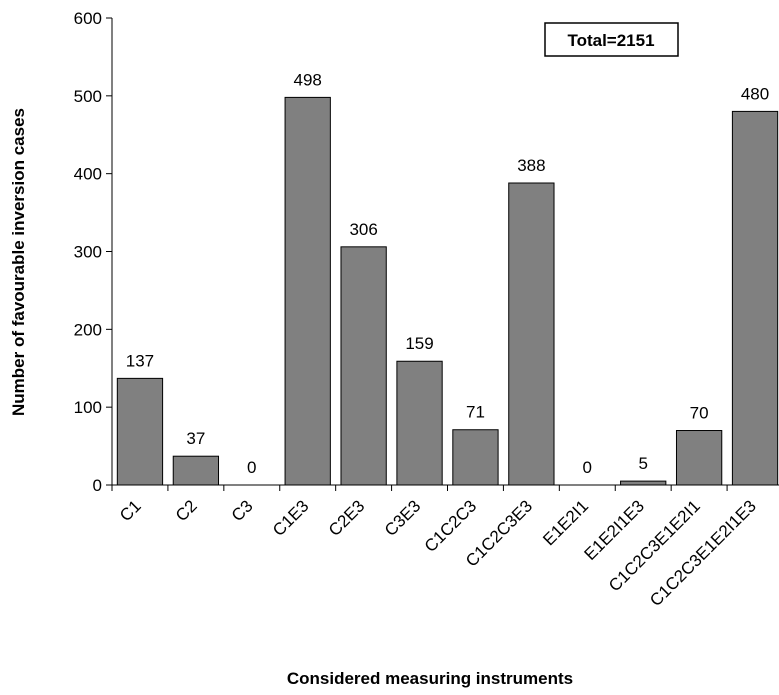 The height and width of the screenshot is (695, 779). What do you see at coordinates (97, 485) in the screenshot?
I see `y-tick-label: 0` at bounding box center [97, 485].